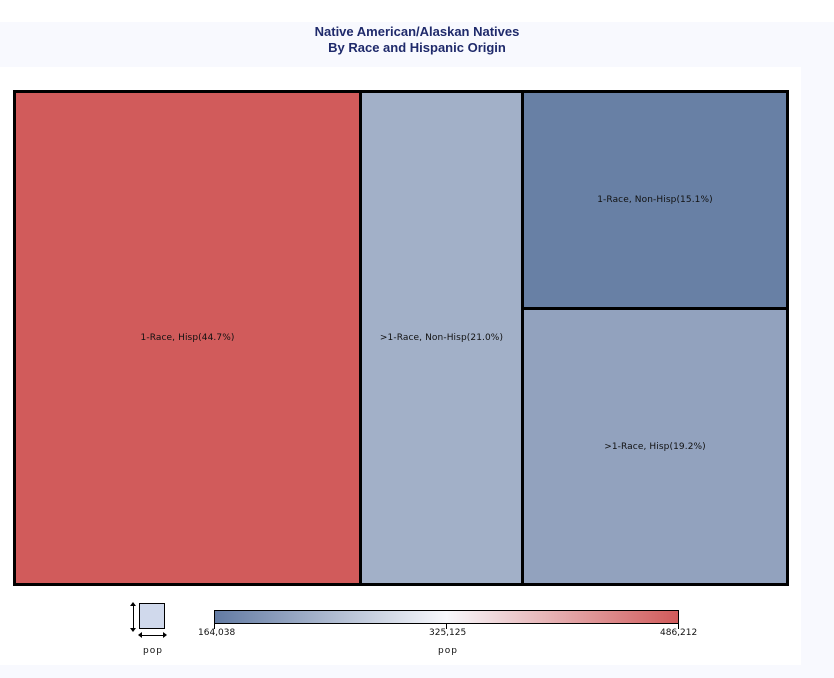 The image size is (834, 678). I want to click on tile-multirace-hisp: >1-Race, Hisp(19.2%), so click(655, 446).